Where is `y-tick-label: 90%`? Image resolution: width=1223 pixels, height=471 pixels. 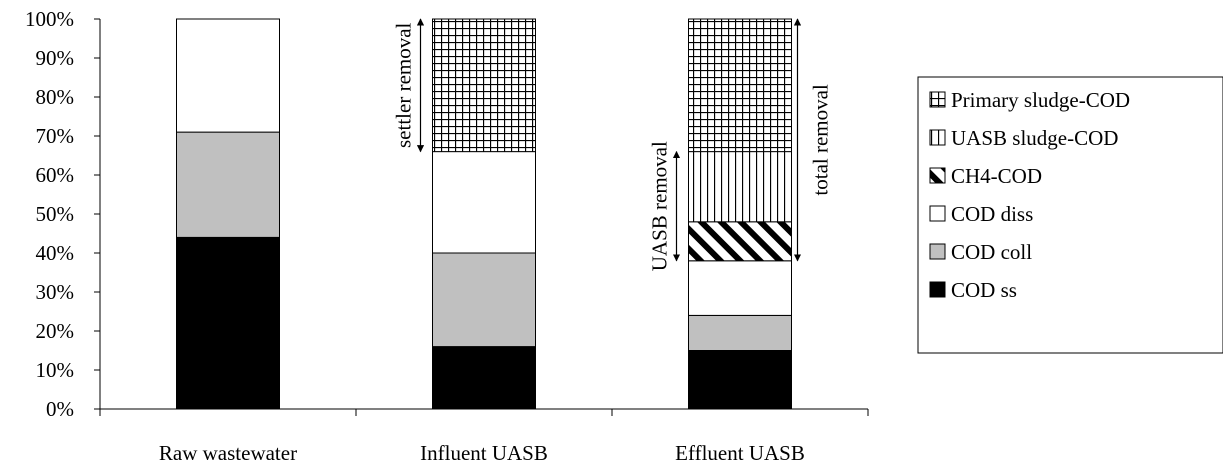 y-tick-label: 90% is located at coordinates (55, 58).